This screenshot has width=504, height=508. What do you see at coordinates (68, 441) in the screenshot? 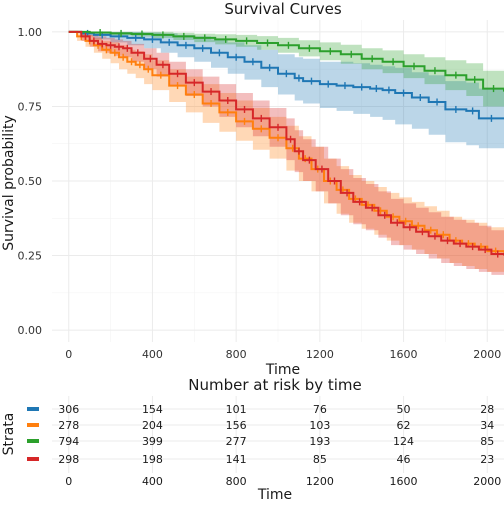
I see `risk-cell: 794` at bounding box center [68, 441].